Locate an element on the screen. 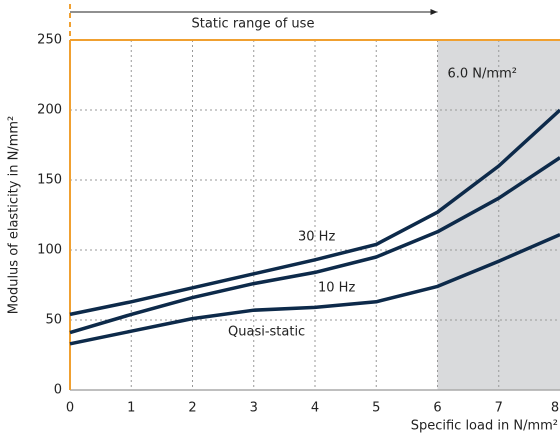 The width and height of the screenshot is (560, 438). y-tick-label: 0 is located at coordinates (58, 390).